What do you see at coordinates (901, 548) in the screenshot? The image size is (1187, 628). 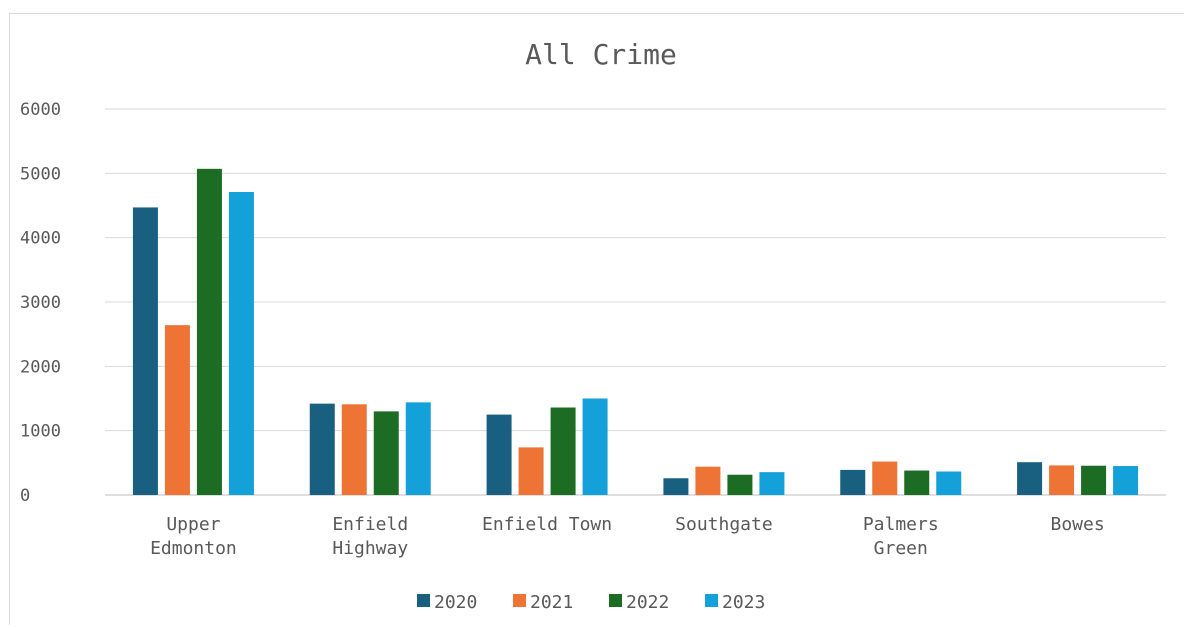 I see `x-tick-label: Green` at bounding box center [901, 548].